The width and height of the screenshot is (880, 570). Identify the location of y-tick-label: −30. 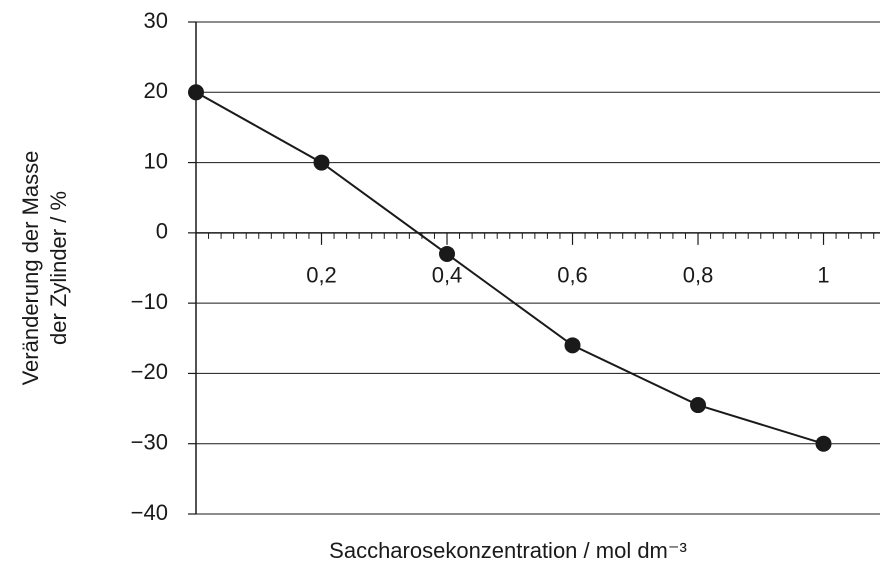
(149, 442).